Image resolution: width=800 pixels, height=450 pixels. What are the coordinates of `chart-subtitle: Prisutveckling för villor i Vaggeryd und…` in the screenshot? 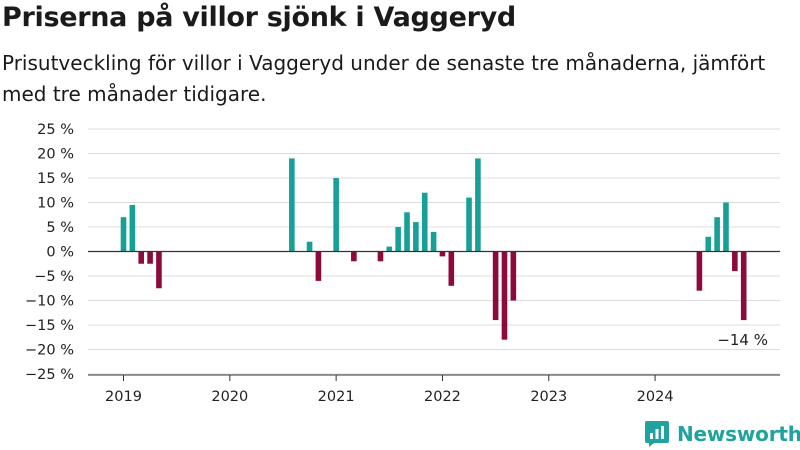 It's located at (384, 78).